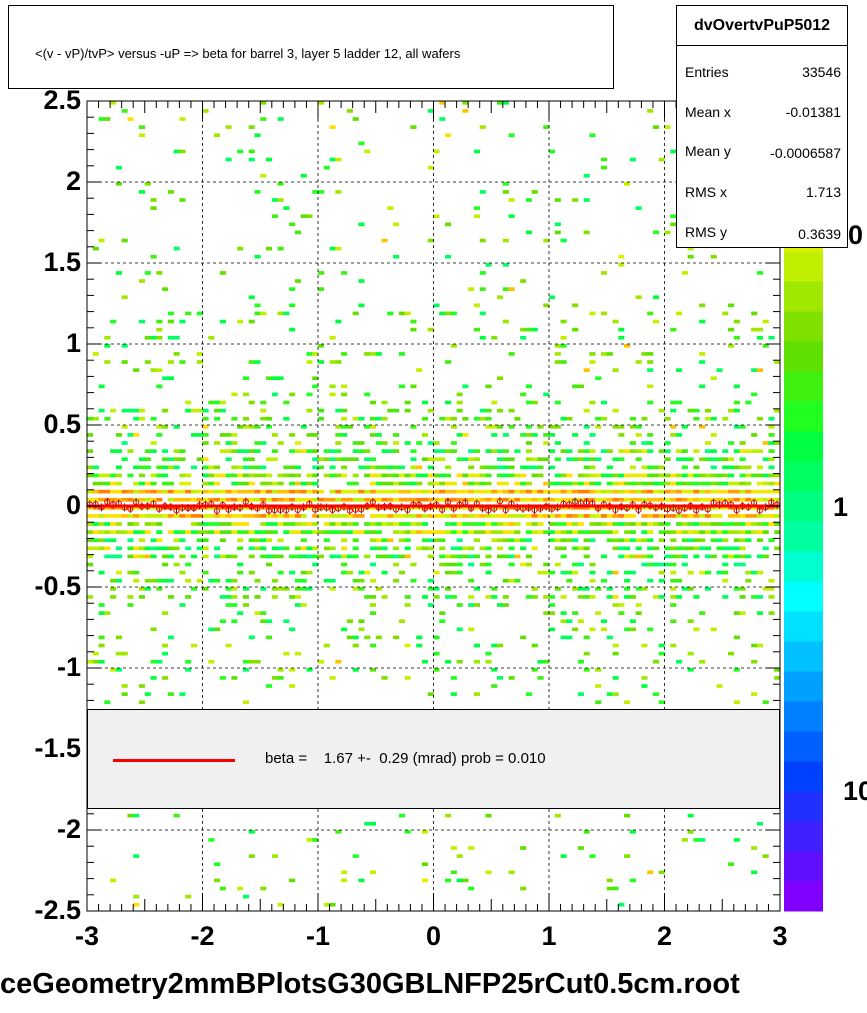 The height and width of the screenshot is (1013, 867). Describe the element at coordinates (202, 936) in the screenshot. I see `x-tick-label: -2` at that location.